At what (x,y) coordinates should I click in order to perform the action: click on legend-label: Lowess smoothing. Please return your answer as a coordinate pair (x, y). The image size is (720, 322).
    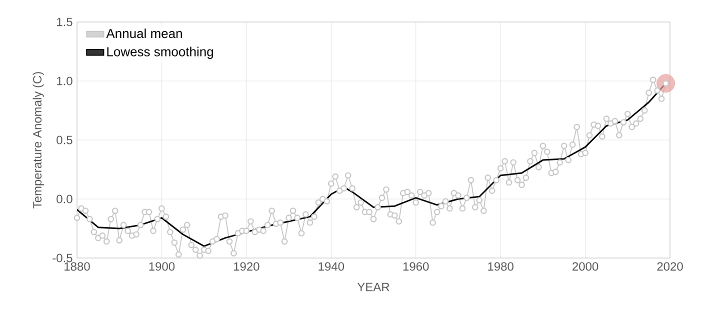
    Looking at the image, I should click on (160, 52).